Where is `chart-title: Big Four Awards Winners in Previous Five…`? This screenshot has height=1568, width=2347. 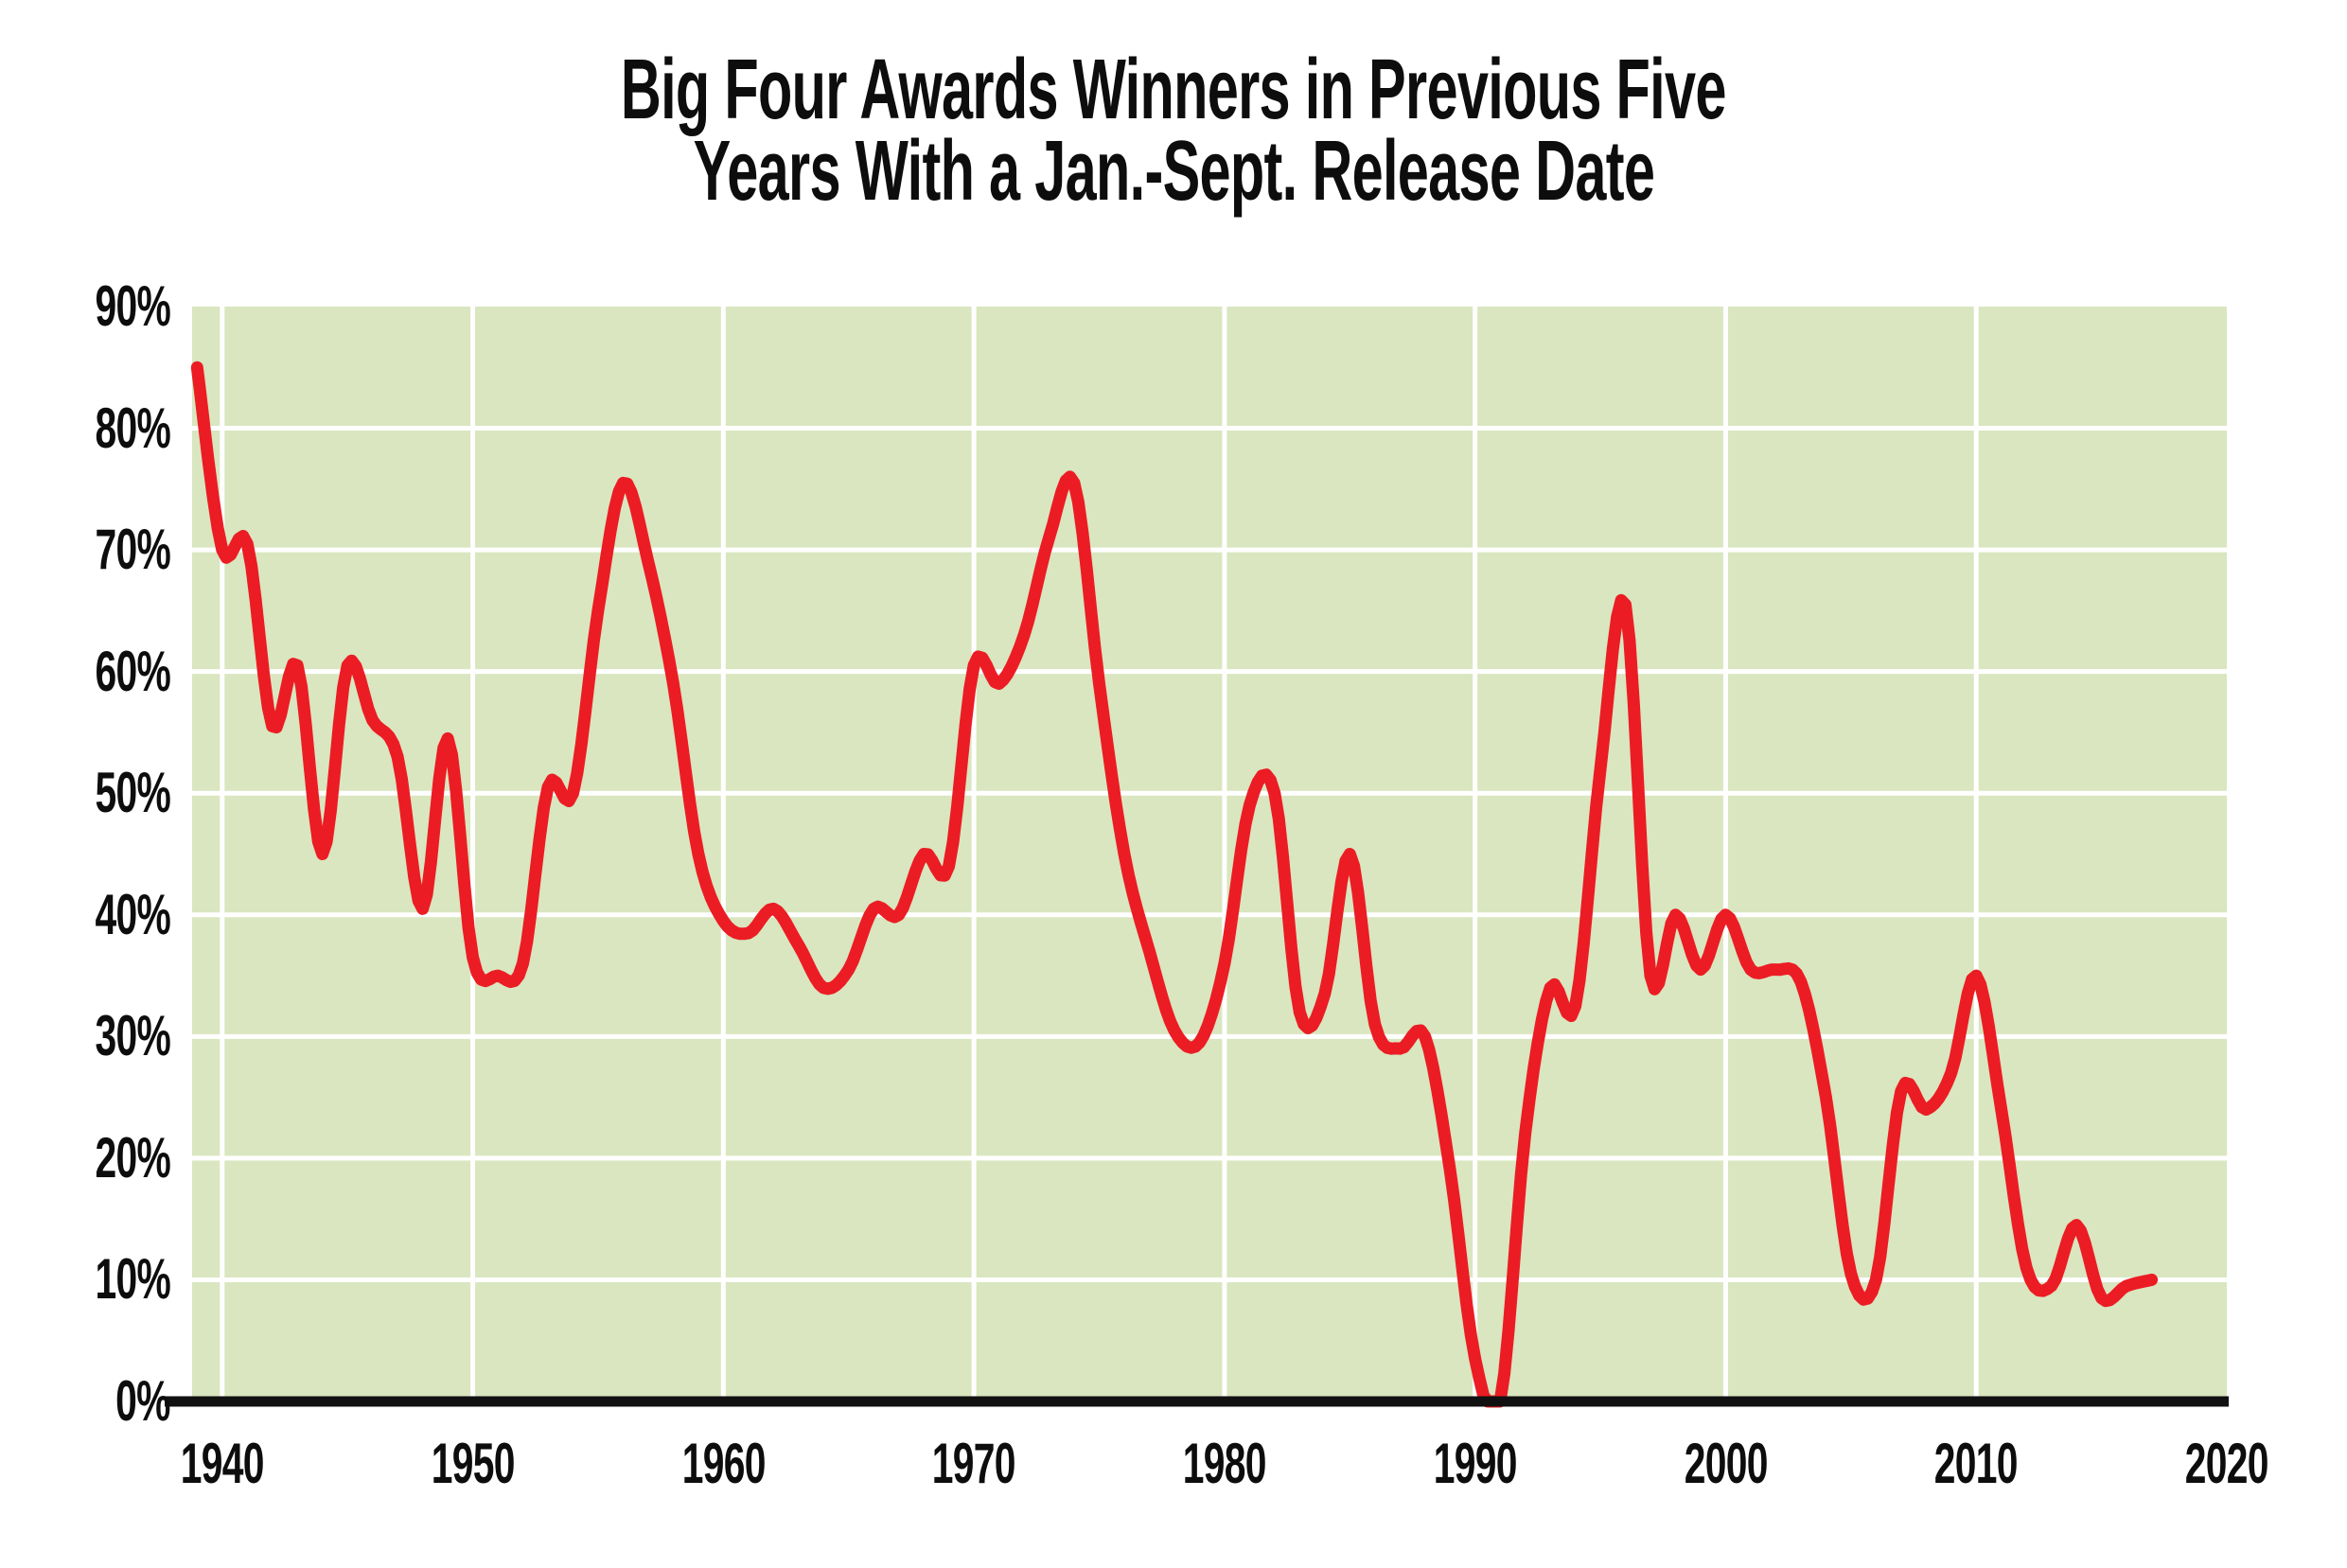 chart-title: Big Four Awards Winners in Previous Five… is located at coordinates (1173, 131).